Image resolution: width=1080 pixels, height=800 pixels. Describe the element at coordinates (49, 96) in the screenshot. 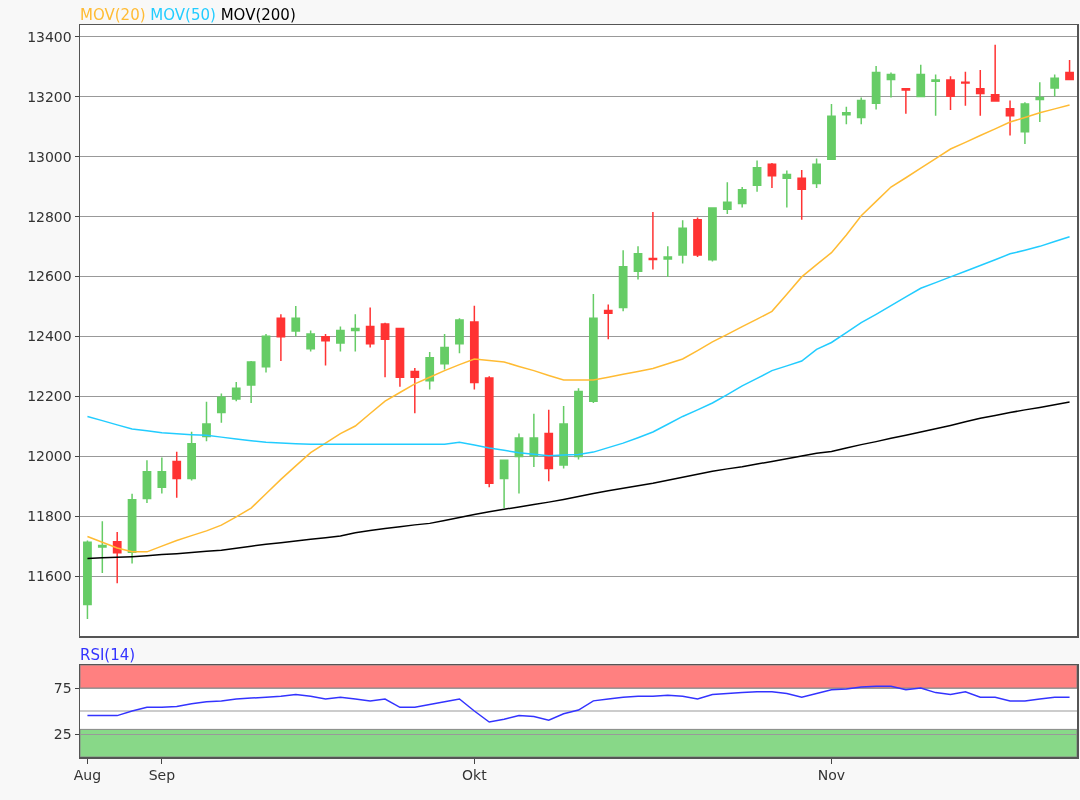

I see `y-tick-label: 13200` at that location.